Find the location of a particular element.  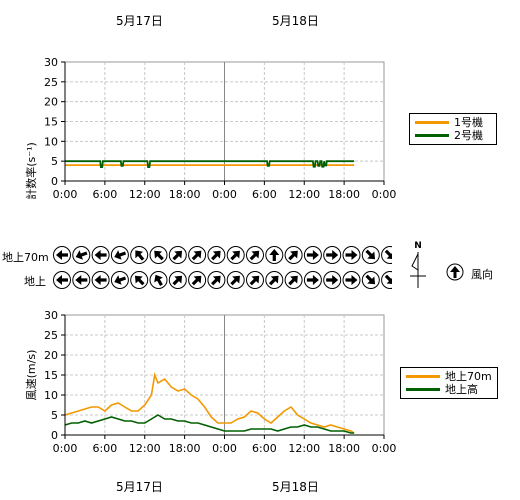

wind-direction-rows is located at coordinates (222, 267).